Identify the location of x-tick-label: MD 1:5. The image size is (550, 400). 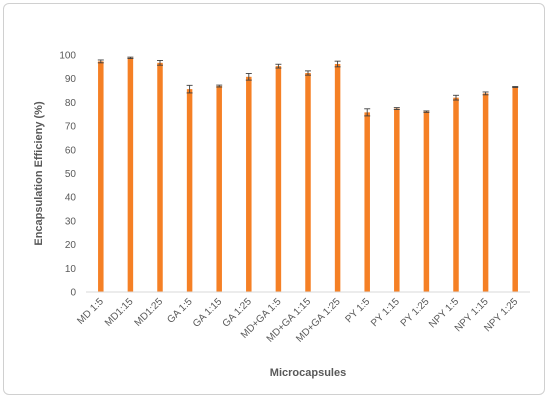
(90, 311).